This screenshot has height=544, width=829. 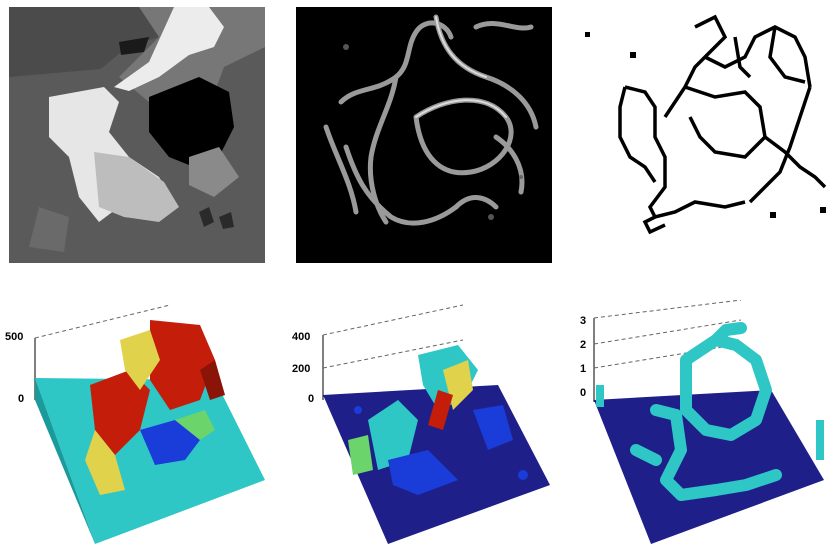 I want to click on z-tick-2: 1, so click(x=583, y=369).